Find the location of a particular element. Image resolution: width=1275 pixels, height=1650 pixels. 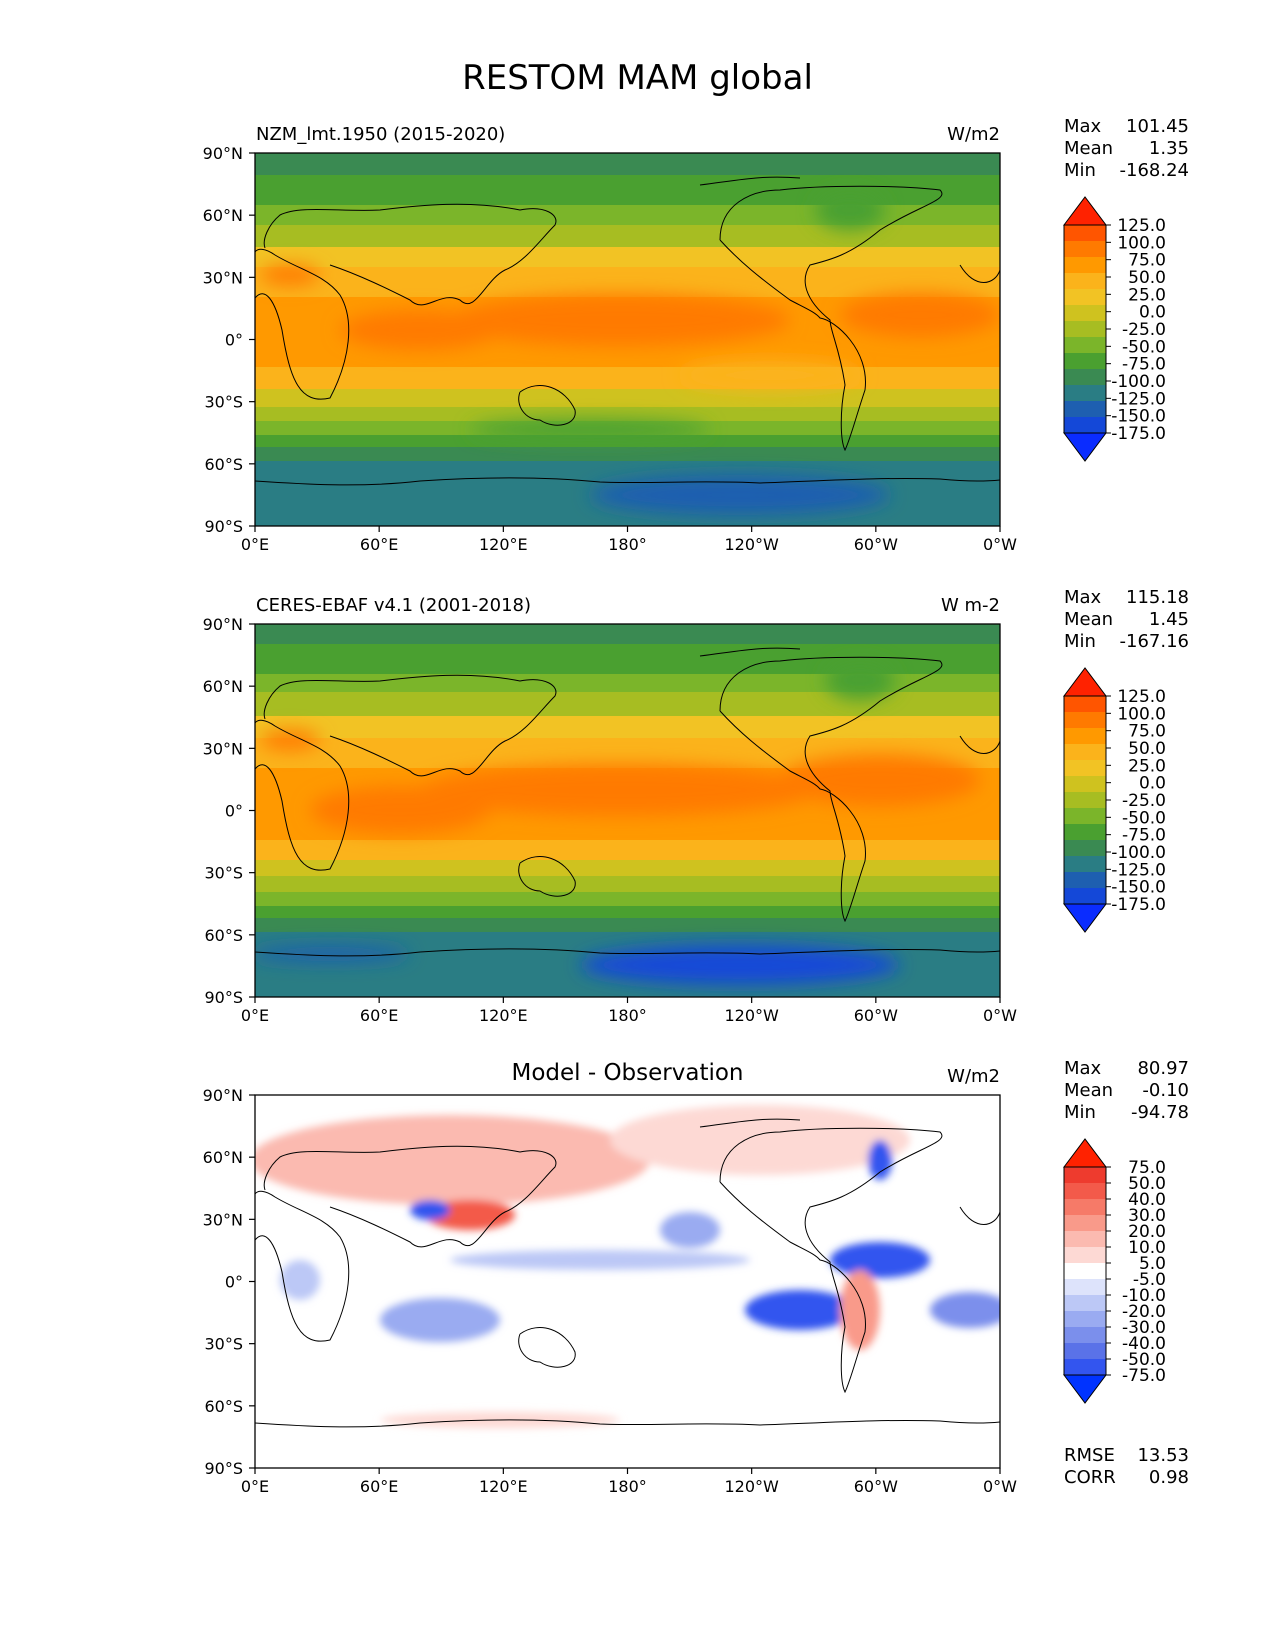

panel-stats: Max 115.18 Mean 1.45 Min -167.16 is located at coordinates (1126, 620).